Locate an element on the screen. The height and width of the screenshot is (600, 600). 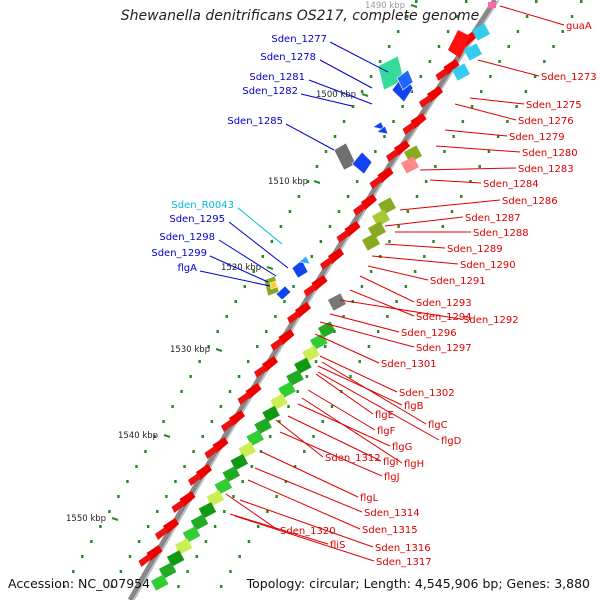
gene-label: Sden_1320 is located at coordinates (308, 531).